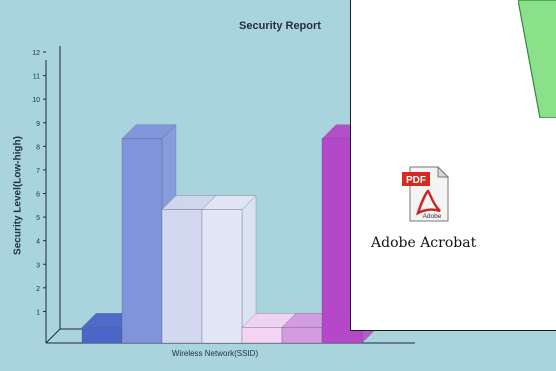 This screenshot has height=371, width=556. What do you see at coordinates (38, 312) in the screenshot?
I see `y-tick-label: 1` at bounding box center [38, 312].